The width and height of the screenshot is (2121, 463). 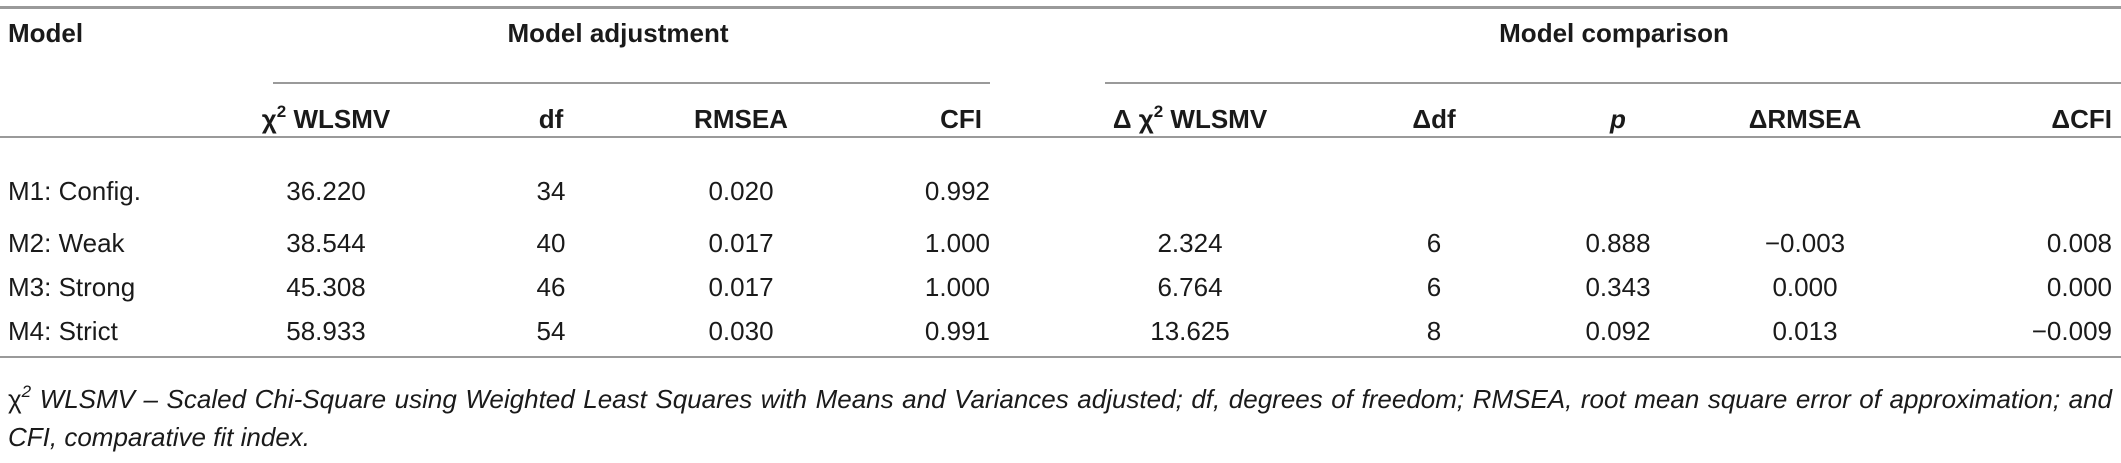 What do you see at coordinates (961, 119) in the screenshot?
I see `col-cfi: CFI` at bounding box center [961, 119].